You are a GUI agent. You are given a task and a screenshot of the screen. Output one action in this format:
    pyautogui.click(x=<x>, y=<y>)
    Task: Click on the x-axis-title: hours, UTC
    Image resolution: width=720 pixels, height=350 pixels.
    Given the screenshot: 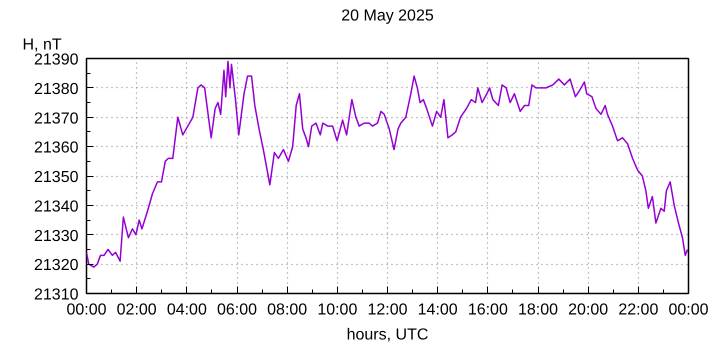 What is the action you would take?
    pyautogui.click(x=387, y=335)
    